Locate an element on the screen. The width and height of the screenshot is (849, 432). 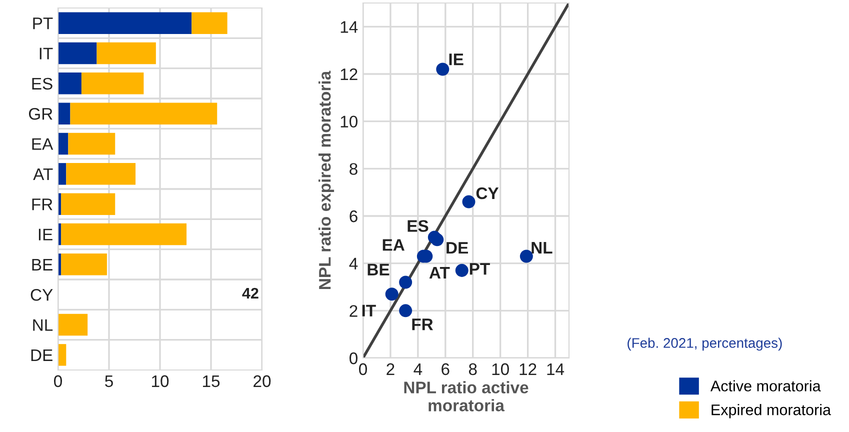
annotation: ES is located at coordinates (418, 226).